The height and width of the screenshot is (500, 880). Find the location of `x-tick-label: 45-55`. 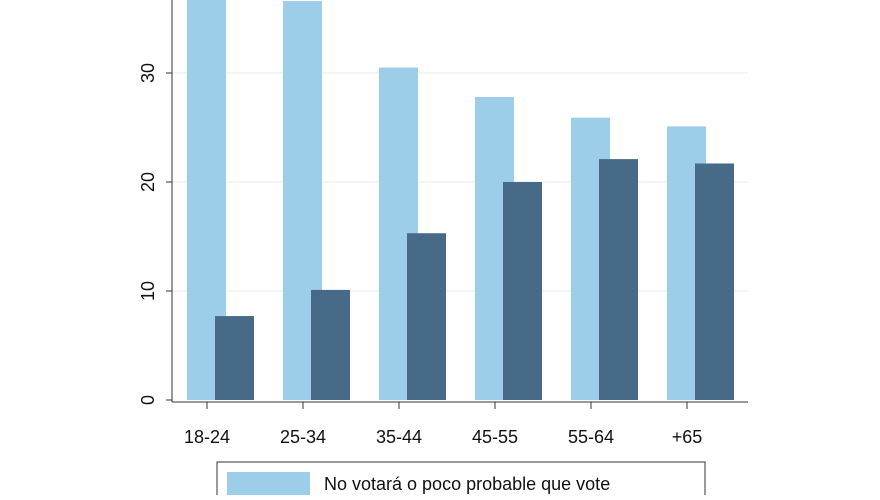

x-tick-label: 45-55 is located at coordinates (495, 437).